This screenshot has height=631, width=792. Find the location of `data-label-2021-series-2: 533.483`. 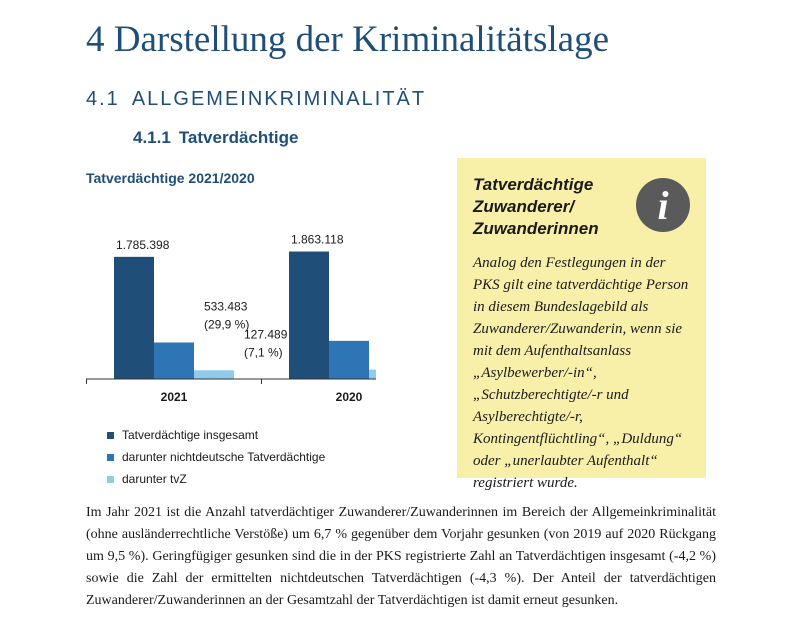

data-label-2021-series-2: 533.483 is located at coordinates (226, 306).